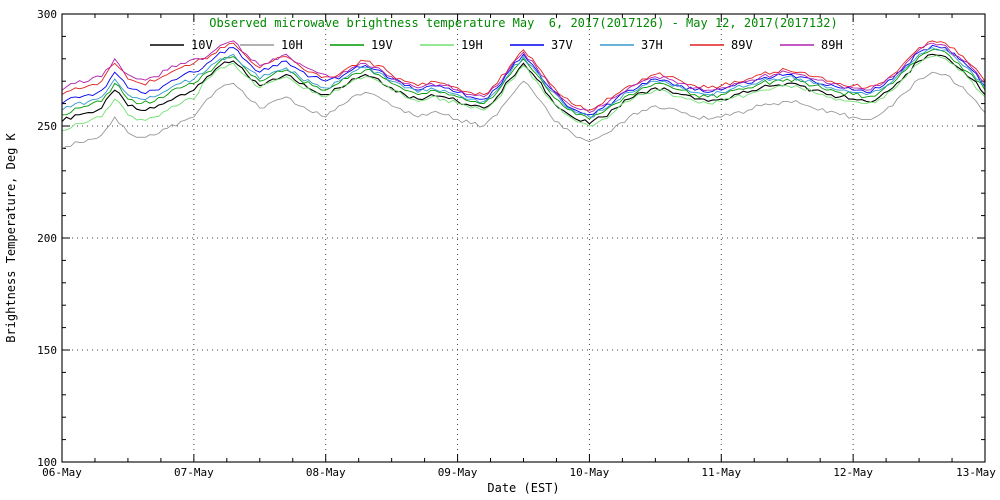 This screenshot has width=1000, height=500. What do you see at coordinates (853, 472) in the screenshot?
I see `x-tick-label: 12-May` at bounding box center [853, 472].